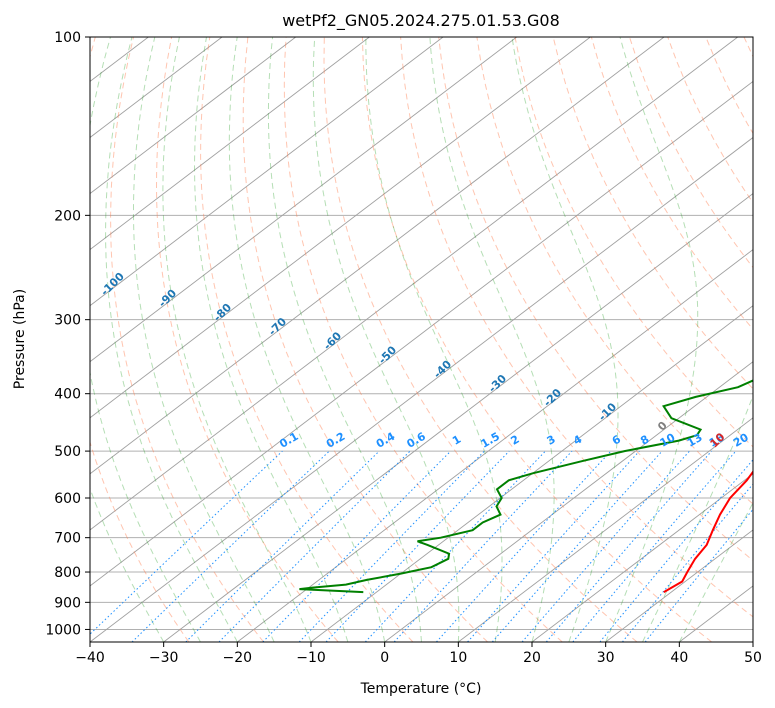  Describe the element at coordinates (753, 658) in the screenshot. I see `x-tick-label: 50` at that location.